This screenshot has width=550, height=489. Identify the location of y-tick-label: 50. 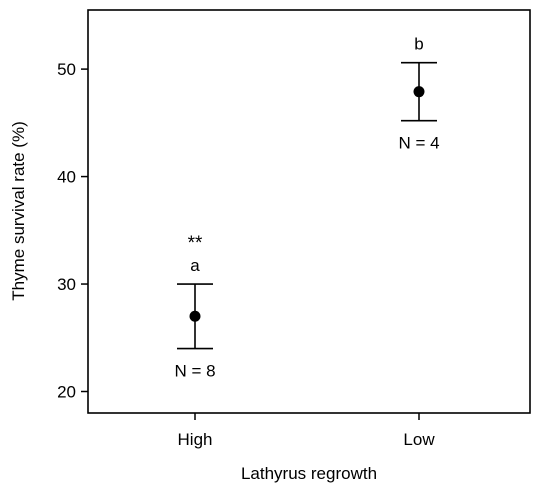
(66, 69).